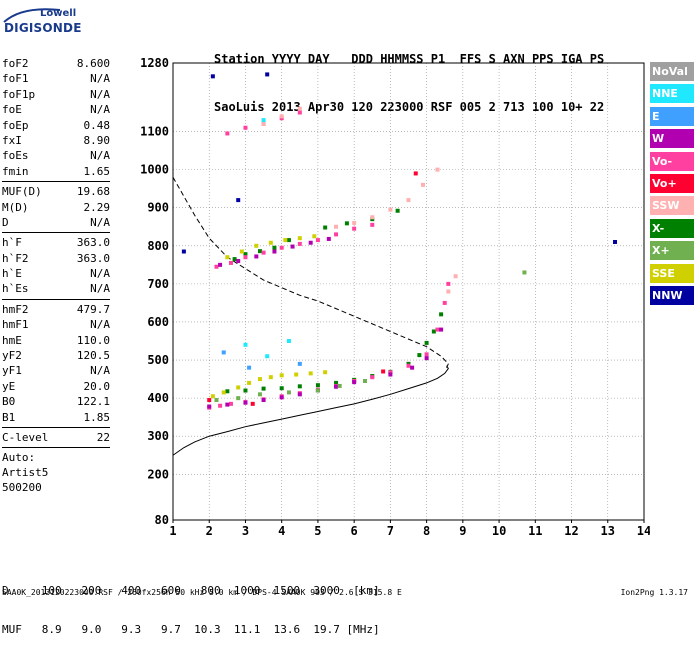 The image size is (700, 649). I want to click on header-value-5: RSF, so click(445, 107).